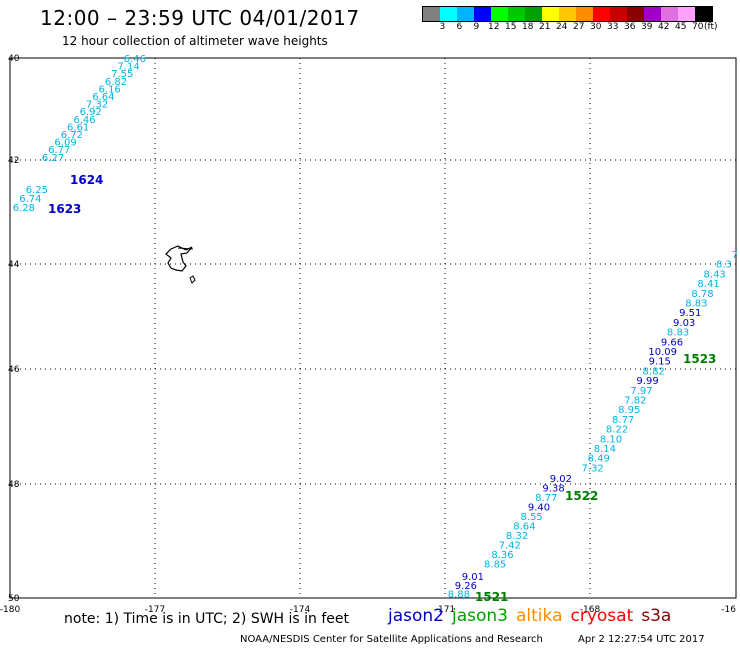 The image size is (740, 650). Describe the element at coordinates (445, 610) in the screenshot. I see `longitude-label: -171` at that location.